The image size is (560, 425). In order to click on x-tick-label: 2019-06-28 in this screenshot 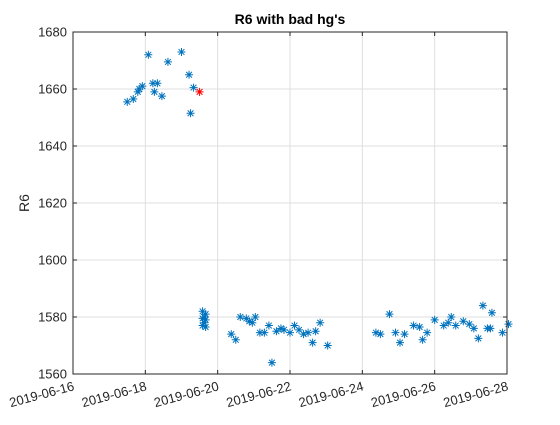, I will do `click(476, 394)`.